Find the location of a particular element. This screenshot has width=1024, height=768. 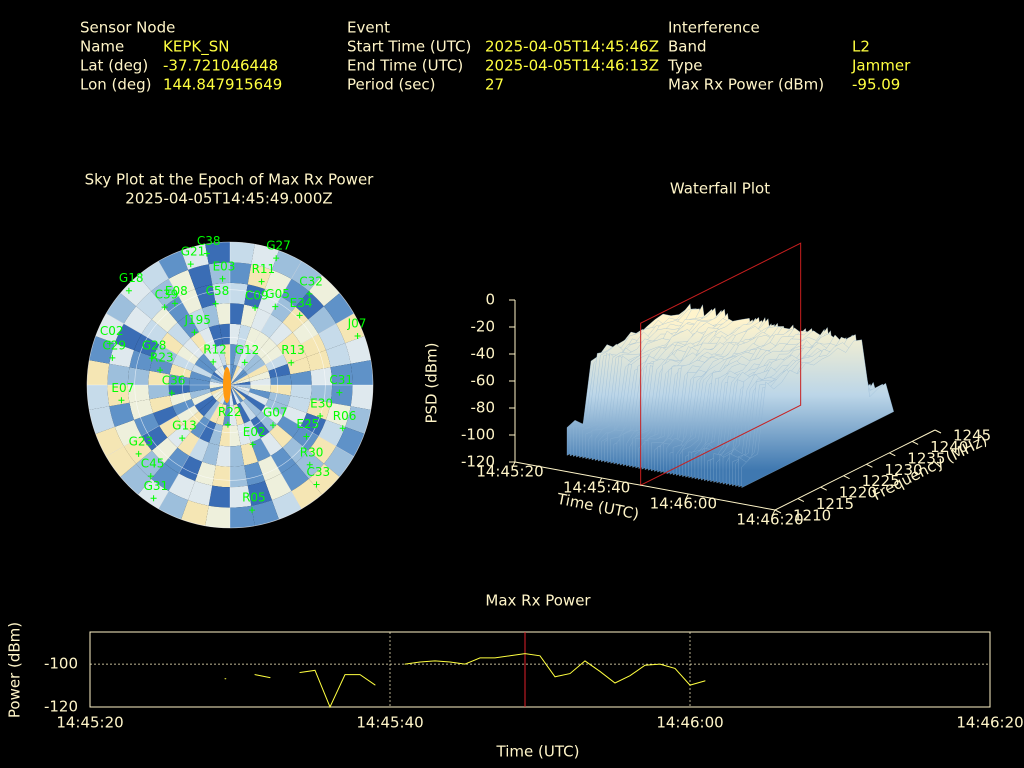

z-axis-title: PSD (dBm) is located at coordinates (432, 382).